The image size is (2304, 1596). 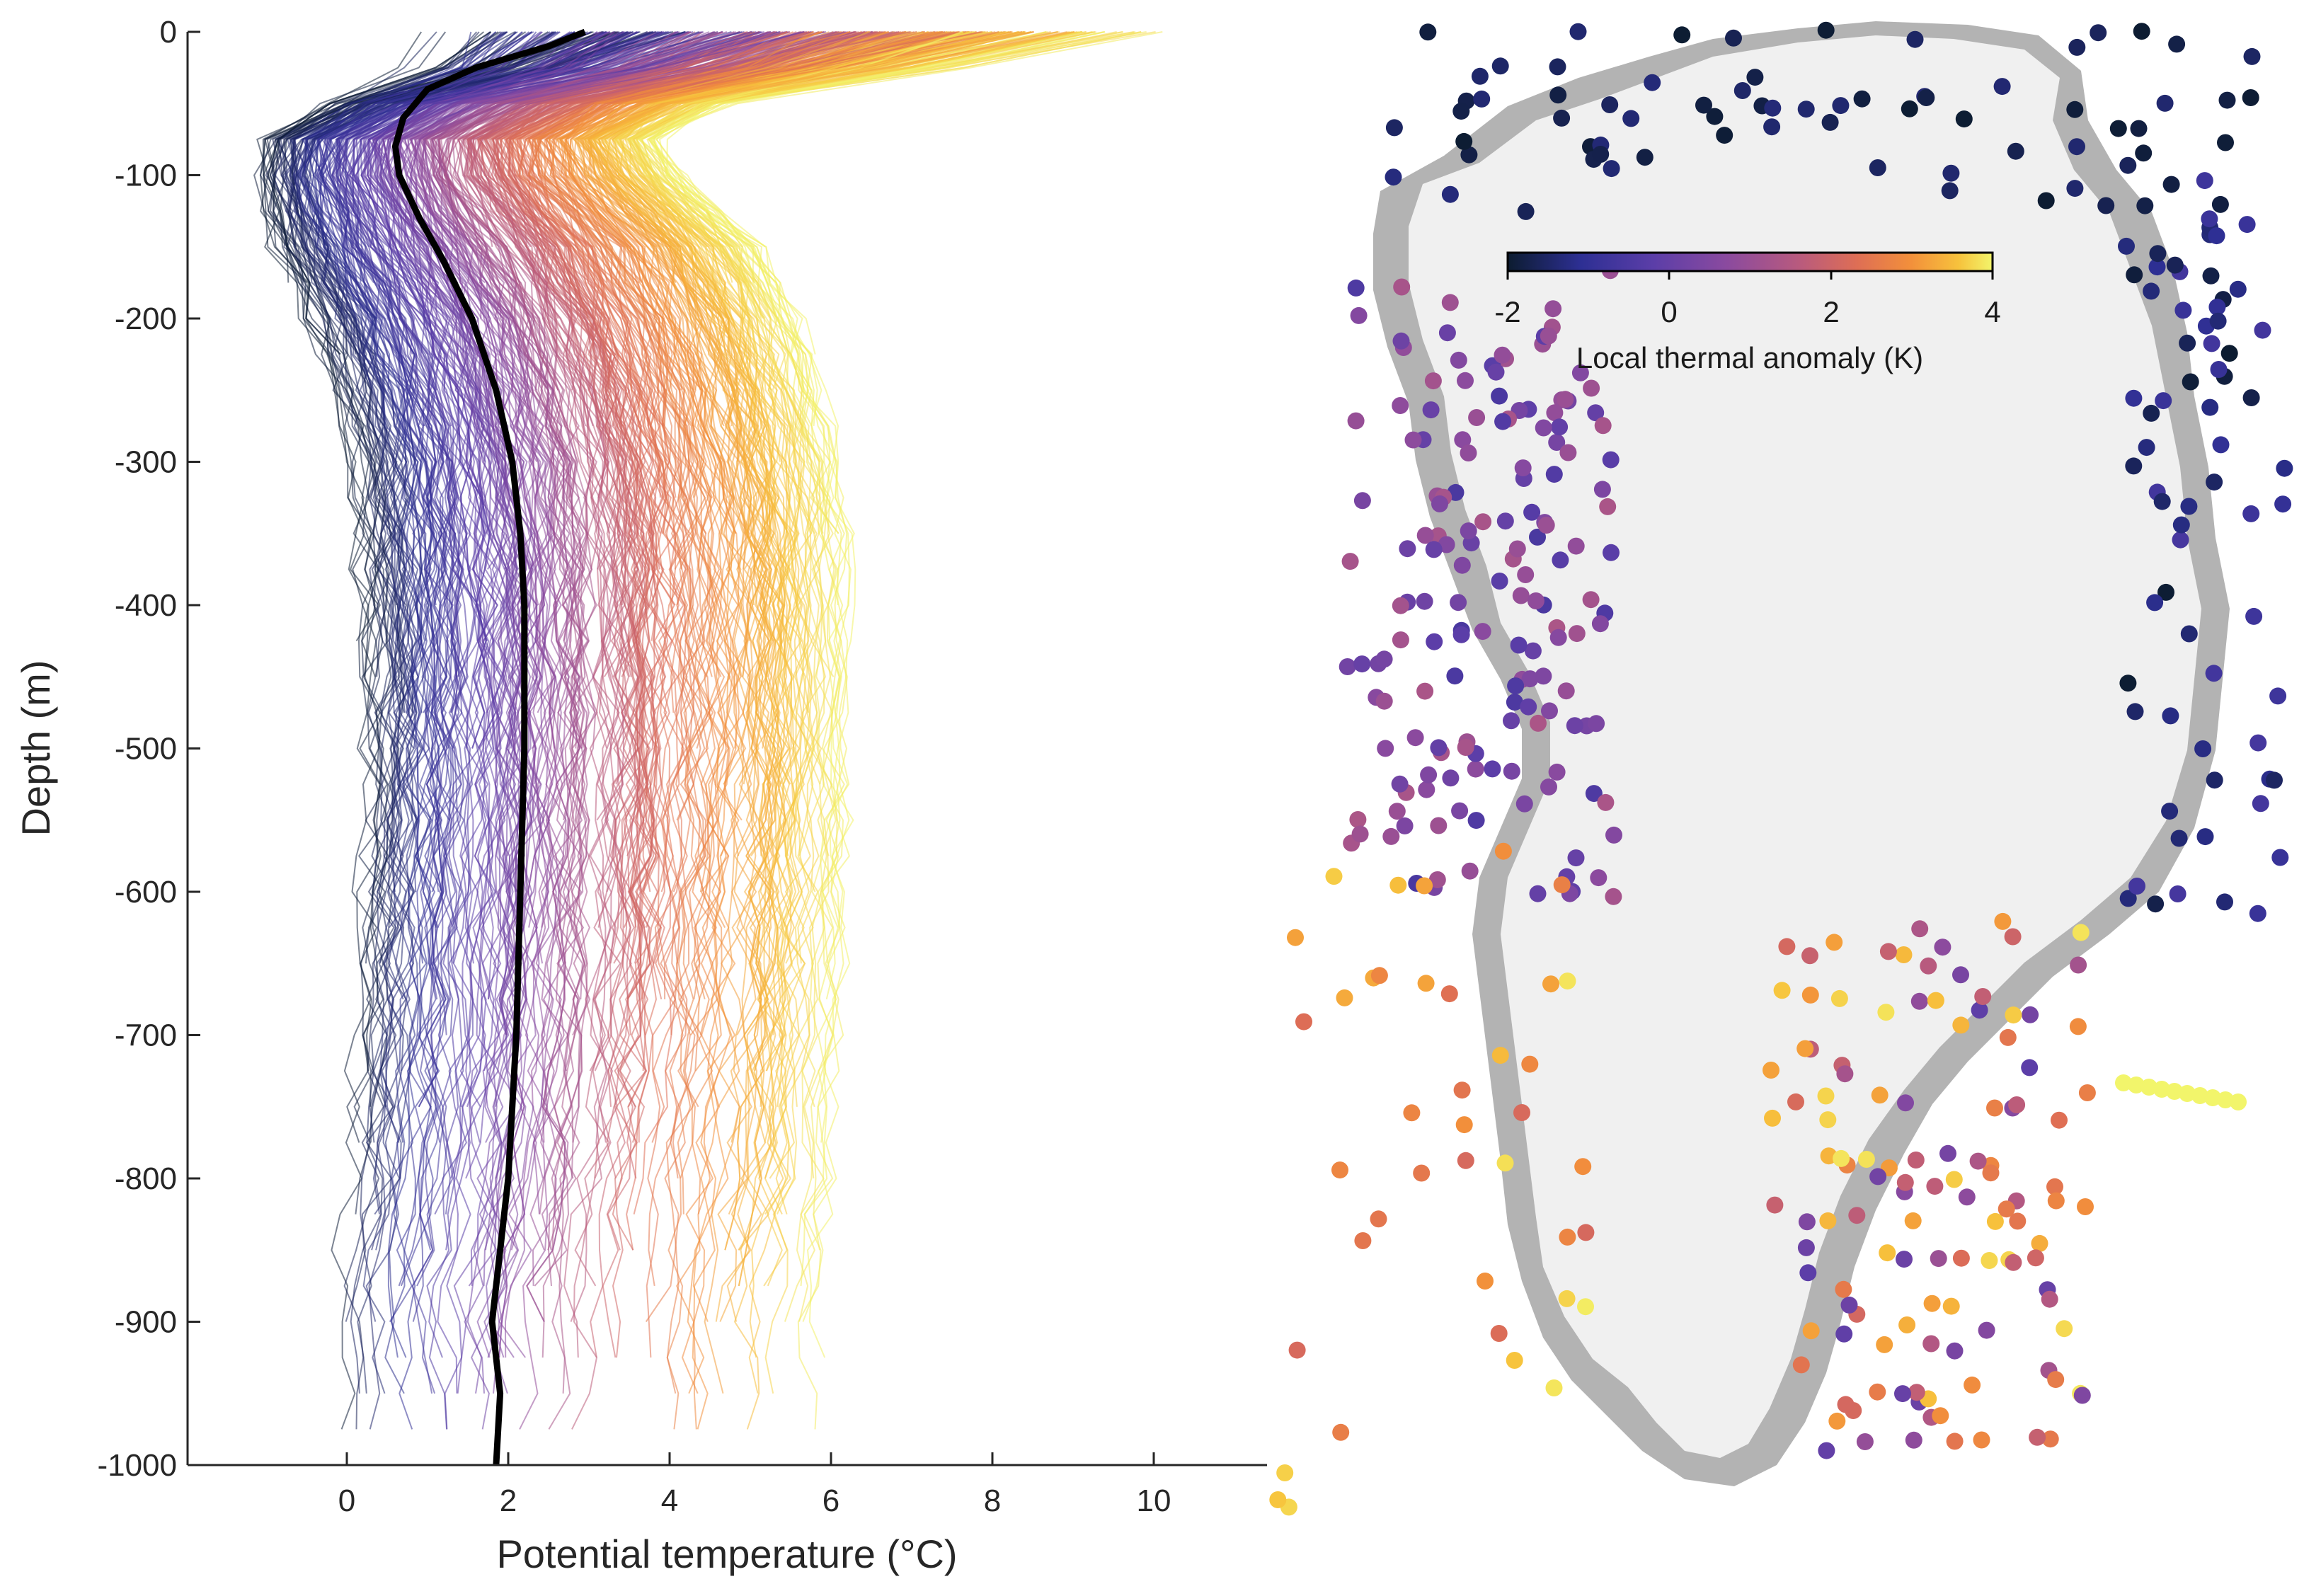 What do you see at coordinates (137, 1465) in the screenshot?
I see `y-tick-label: -1000` at bounding box center [137, 1465].